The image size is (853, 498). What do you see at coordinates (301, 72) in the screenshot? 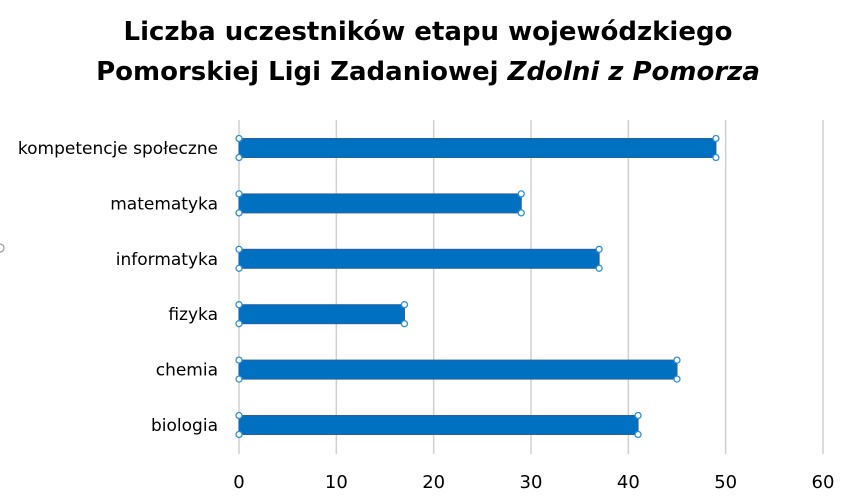
I see `chart-title-regular-part: Pomorskiej Ligi Zadaniowej` at bounding box center [301, 72].